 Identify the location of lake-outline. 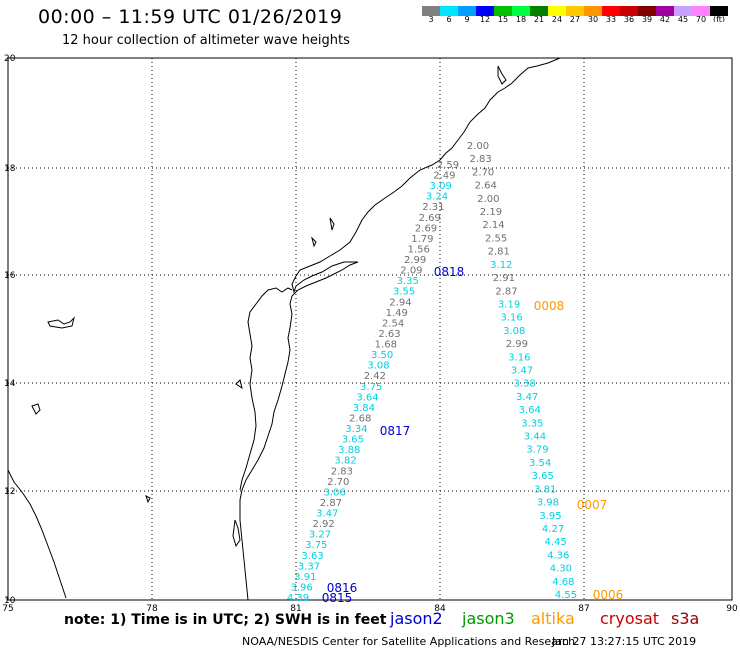
(236, 533).